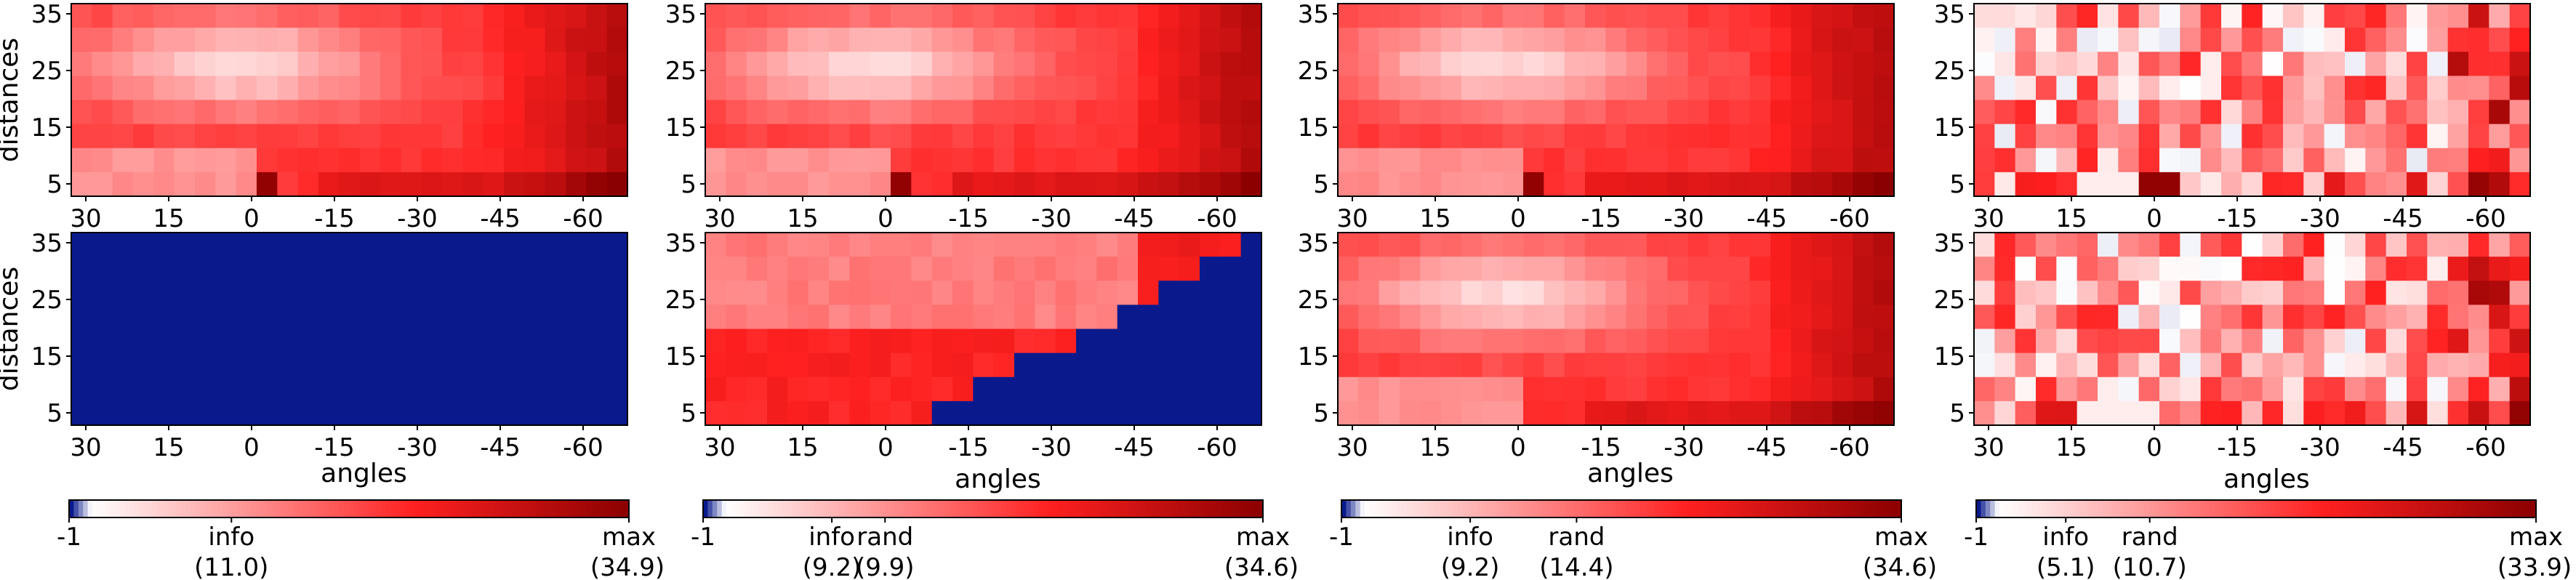  Describe the element at coordinates (2066, 566) in the screenshot. I see `colorbar-marker-value: (5.1)` at that location.